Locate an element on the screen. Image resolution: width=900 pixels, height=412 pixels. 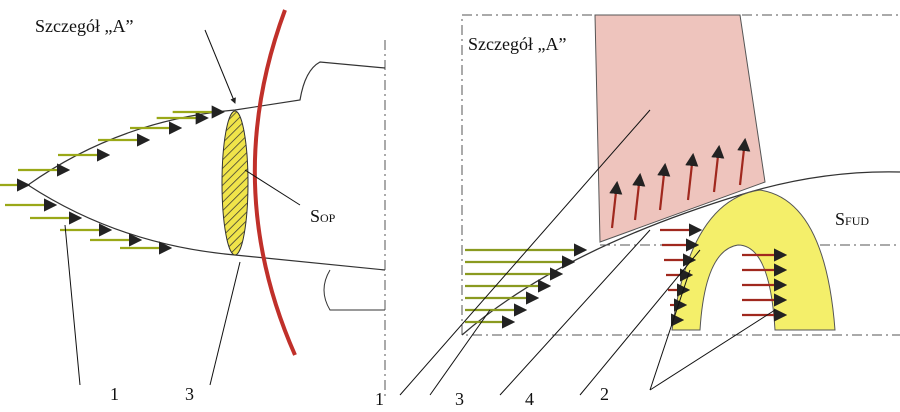
label: 2 is located at coordinates (604, 394).